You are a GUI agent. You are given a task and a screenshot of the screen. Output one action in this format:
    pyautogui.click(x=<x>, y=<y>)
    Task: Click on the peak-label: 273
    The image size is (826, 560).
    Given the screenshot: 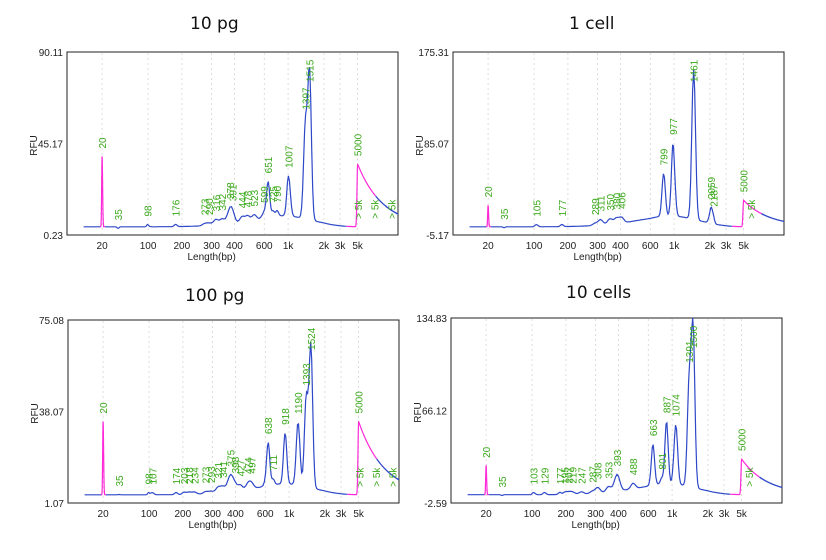 What is the action you would take?
    pyautogui.click(x=207, y=474)
    